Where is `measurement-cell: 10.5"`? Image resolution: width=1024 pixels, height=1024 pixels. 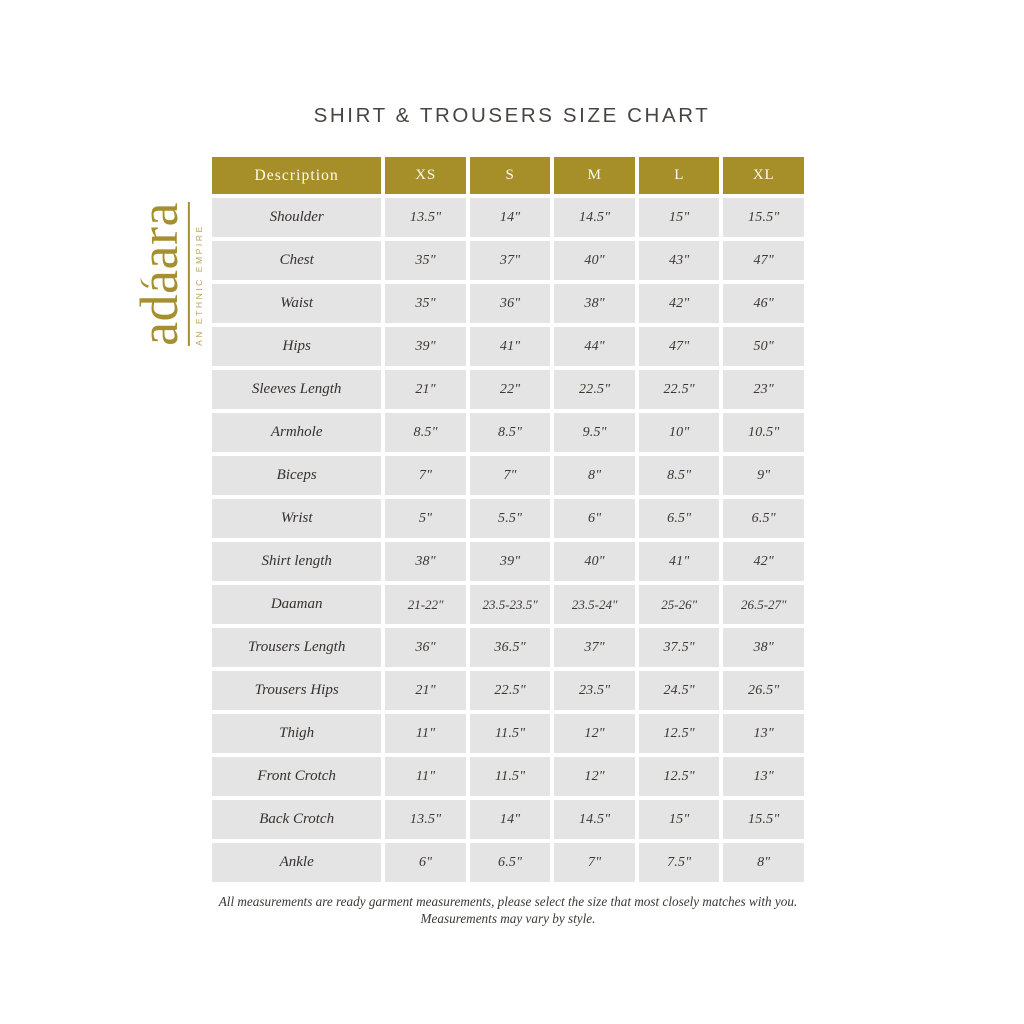 measurement-cell: 10.5" is located at coordinates (763, 432).